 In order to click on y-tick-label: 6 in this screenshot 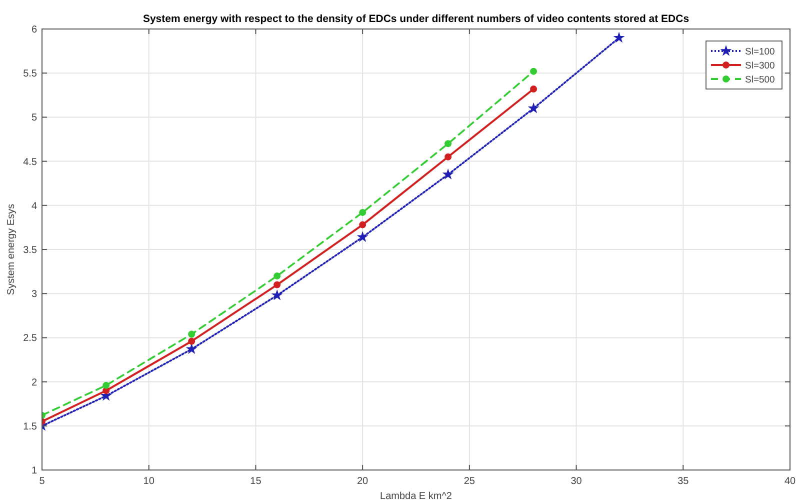, I will do `click(34, 30)`.